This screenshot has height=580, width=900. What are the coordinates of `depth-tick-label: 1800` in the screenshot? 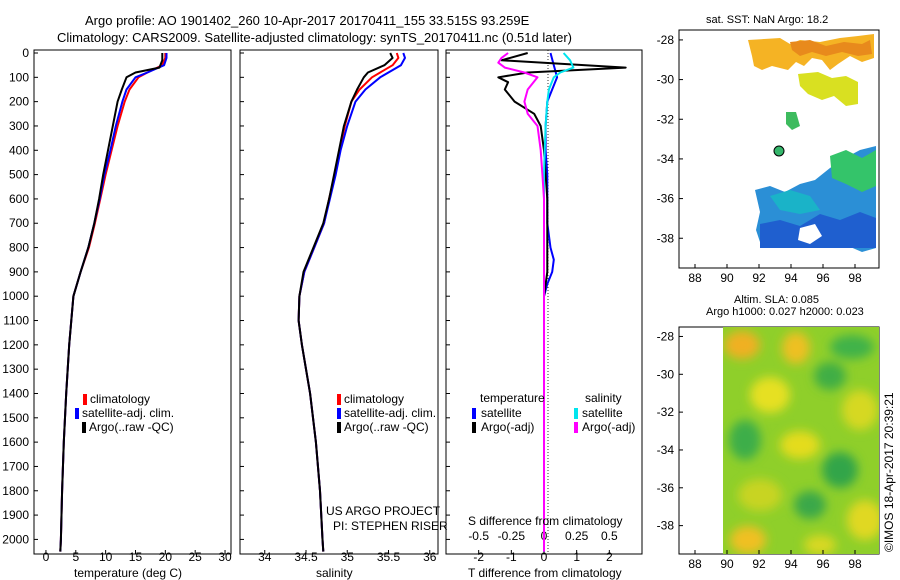 It's located at (15, 491).